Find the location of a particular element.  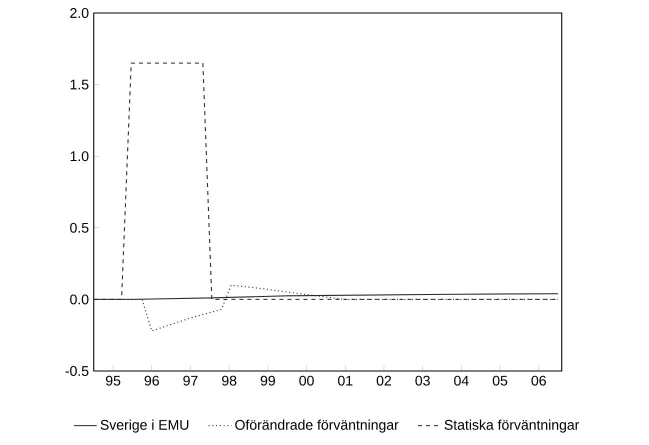

x-tick-label: 96 is located at coordinates (151, 381).